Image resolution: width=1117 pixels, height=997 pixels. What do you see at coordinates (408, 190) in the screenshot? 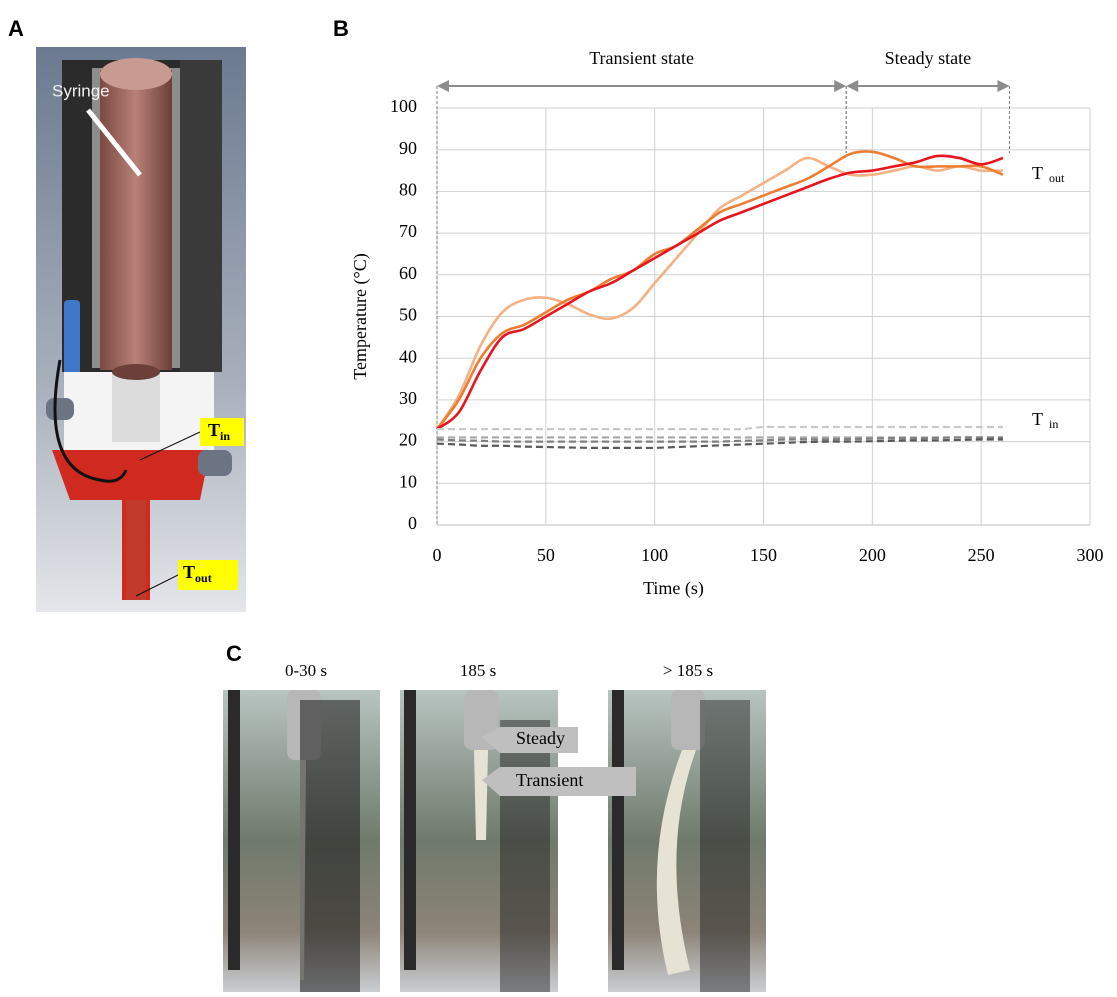
I see `y-tick-label: 80` at bounding box center [408, 190].